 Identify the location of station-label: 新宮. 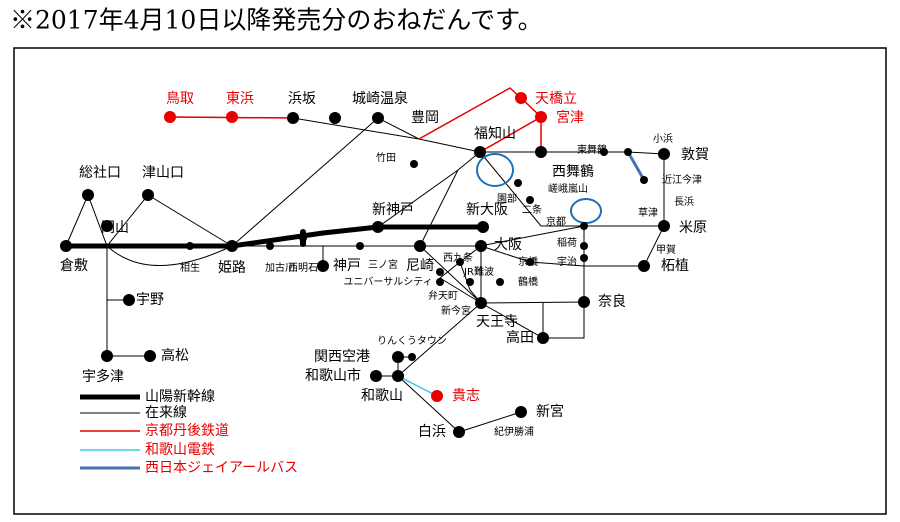
(550, 412).